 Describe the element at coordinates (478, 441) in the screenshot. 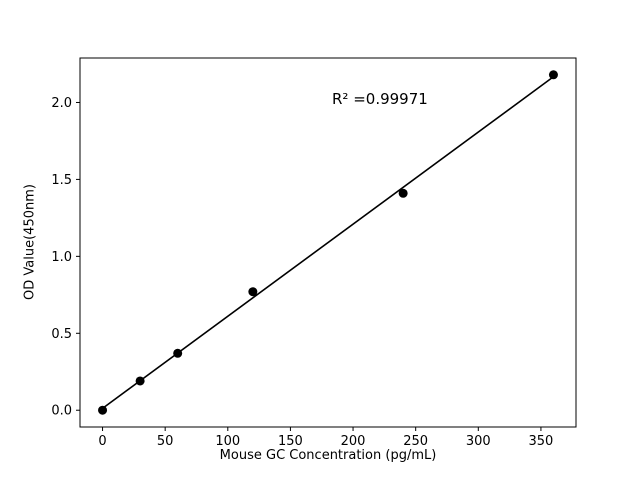

I see `x-tick-label: 300` at that location.